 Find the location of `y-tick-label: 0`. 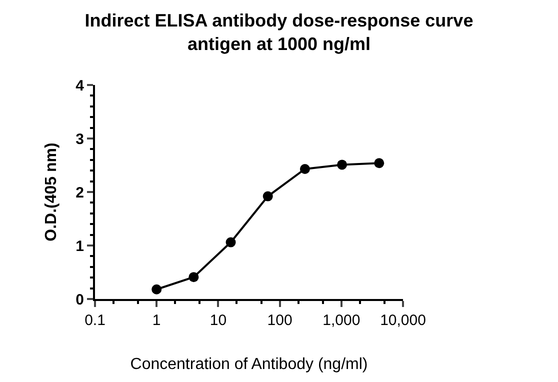

y-tick-label: 0 is located at coordinates (80, 299).